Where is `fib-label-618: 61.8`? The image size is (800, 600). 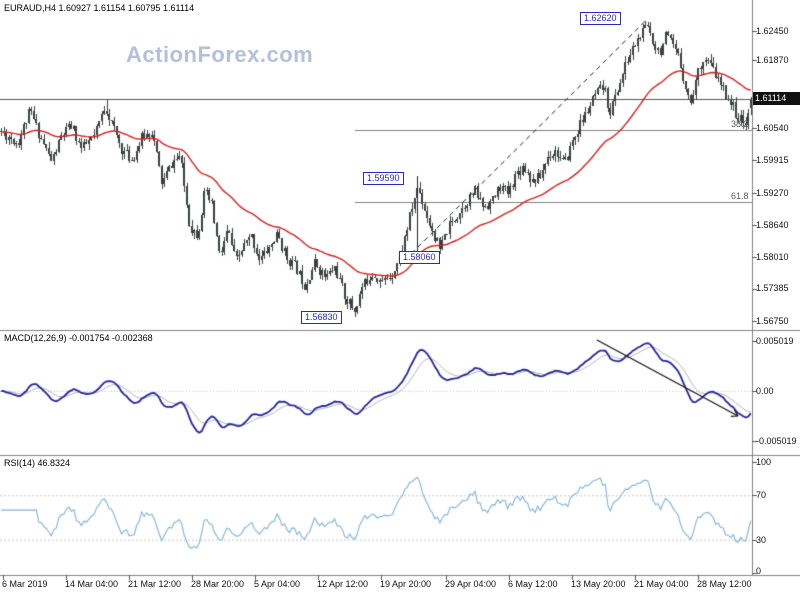 fib-label-618: 61.8 is located at coordinates (740, 196).